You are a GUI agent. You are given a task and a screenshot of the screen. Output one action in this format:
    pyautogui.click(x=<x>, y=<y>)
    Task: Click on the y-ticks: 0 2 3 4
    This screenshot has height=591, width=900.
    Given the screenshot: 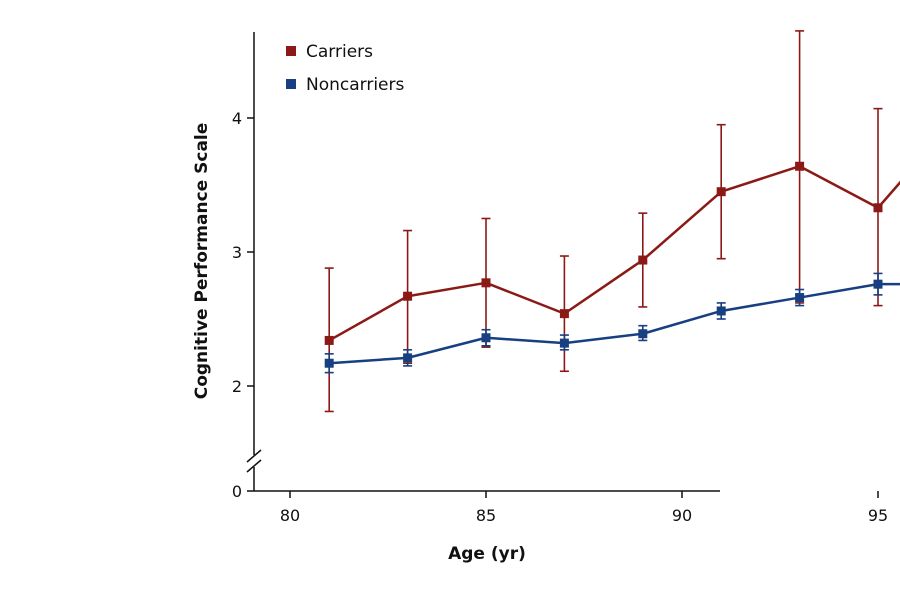 What is the action you would take?
    pyautogui.click(x=243, y=305)
    